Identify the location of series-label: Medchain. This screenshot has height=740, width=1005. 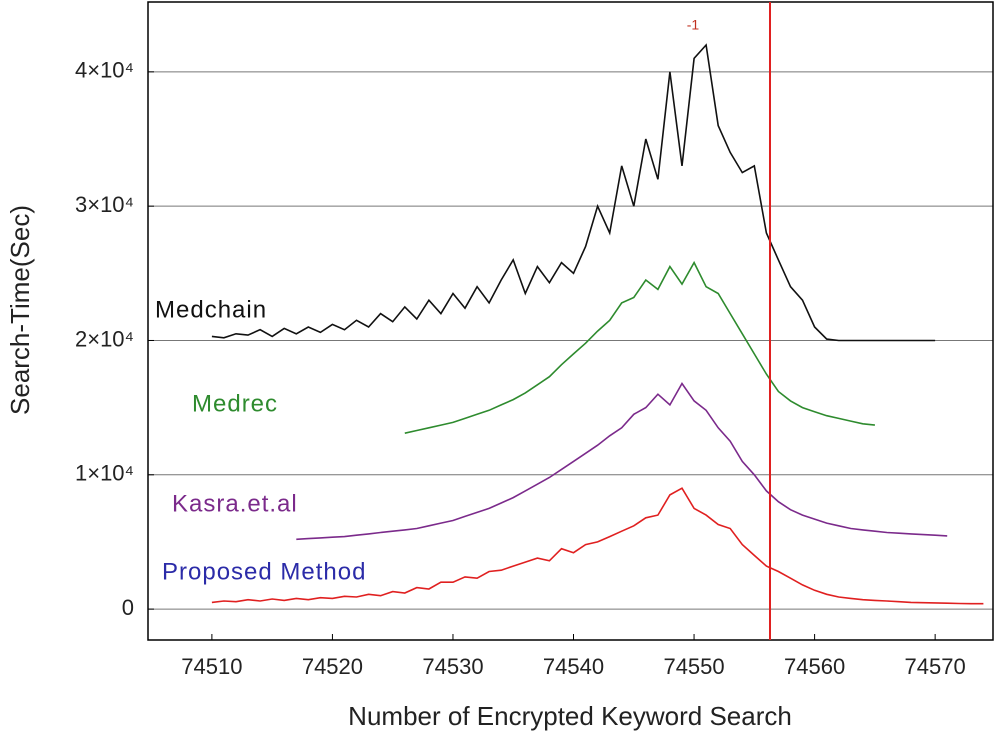
(211, 309).